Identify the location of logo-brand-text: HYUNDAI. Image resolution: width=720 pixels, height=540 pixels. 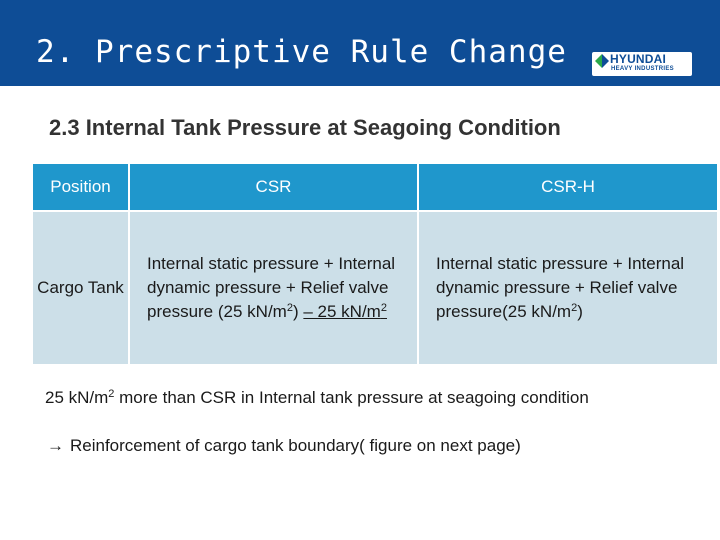
(638, 59).